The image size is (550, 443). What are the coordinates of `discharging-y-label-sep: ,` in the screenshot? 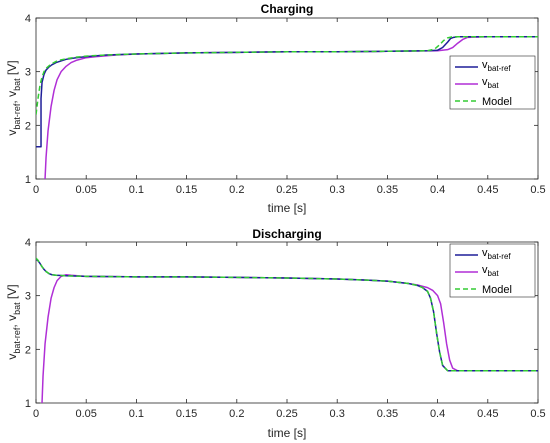 It's located at (12, 324).